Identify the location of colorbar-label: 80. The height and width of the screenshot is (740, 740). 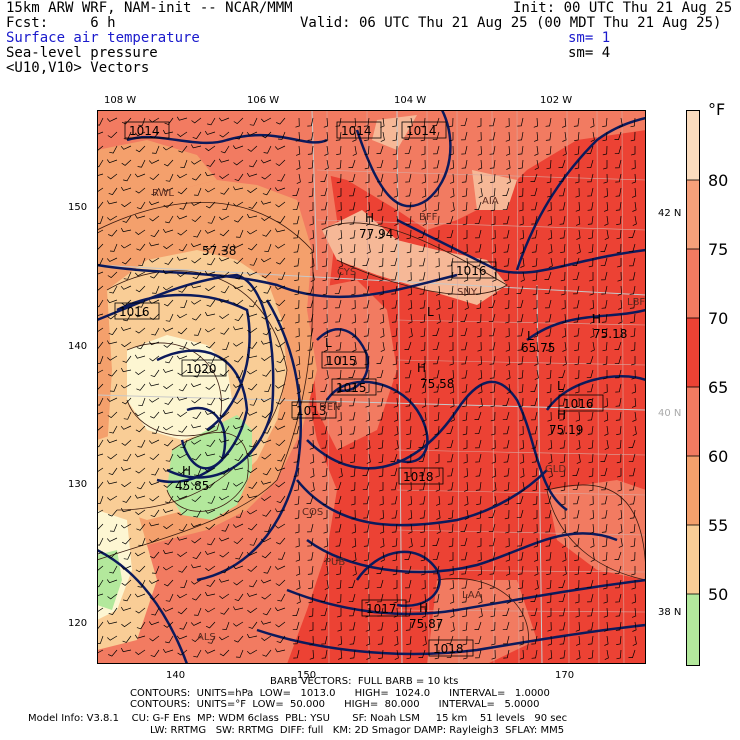
(718, 180).